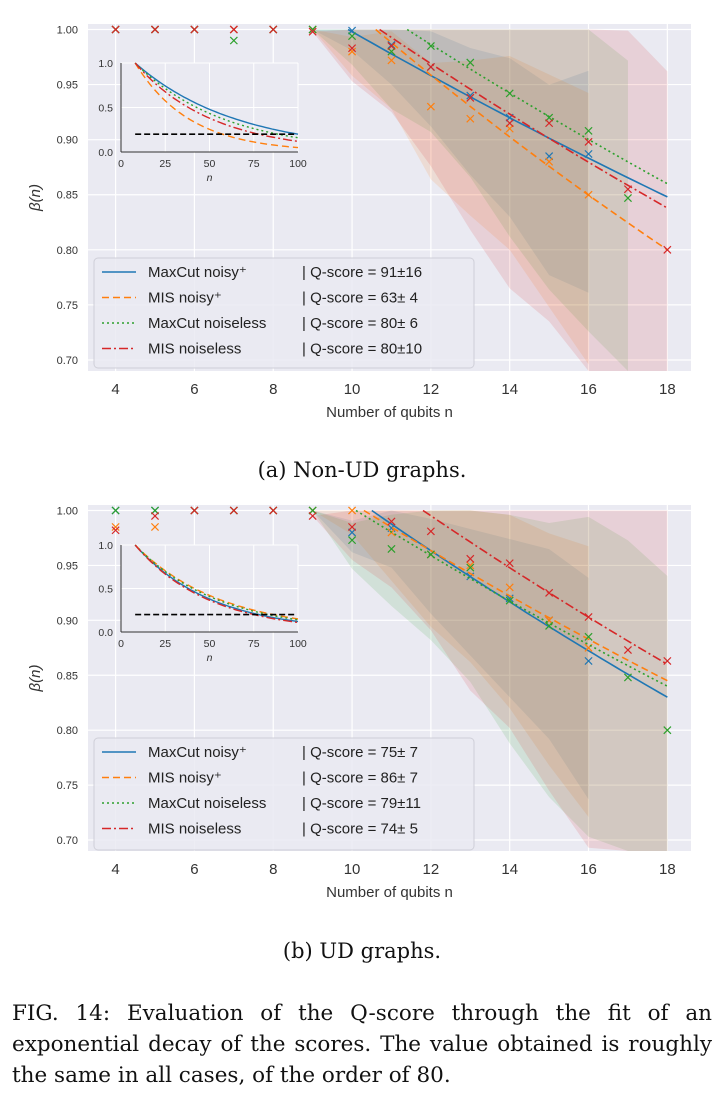 This screenshot has width=724, height=1100. I want to click on x-tick-label: 4, so click(115, 869).